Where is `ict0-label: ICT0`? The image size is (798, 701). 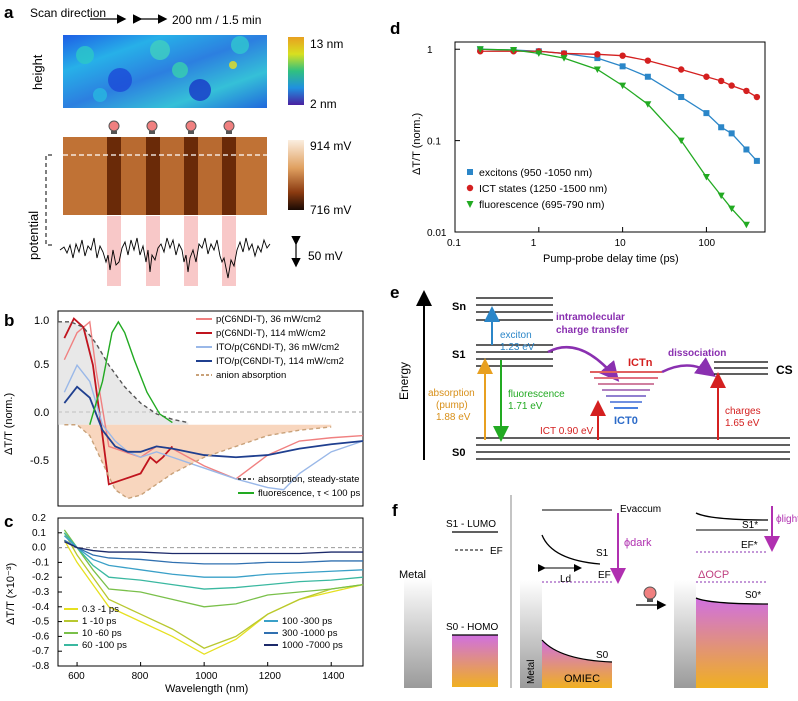 ict0-label: ICT0 is located at coordinates (626, 421).